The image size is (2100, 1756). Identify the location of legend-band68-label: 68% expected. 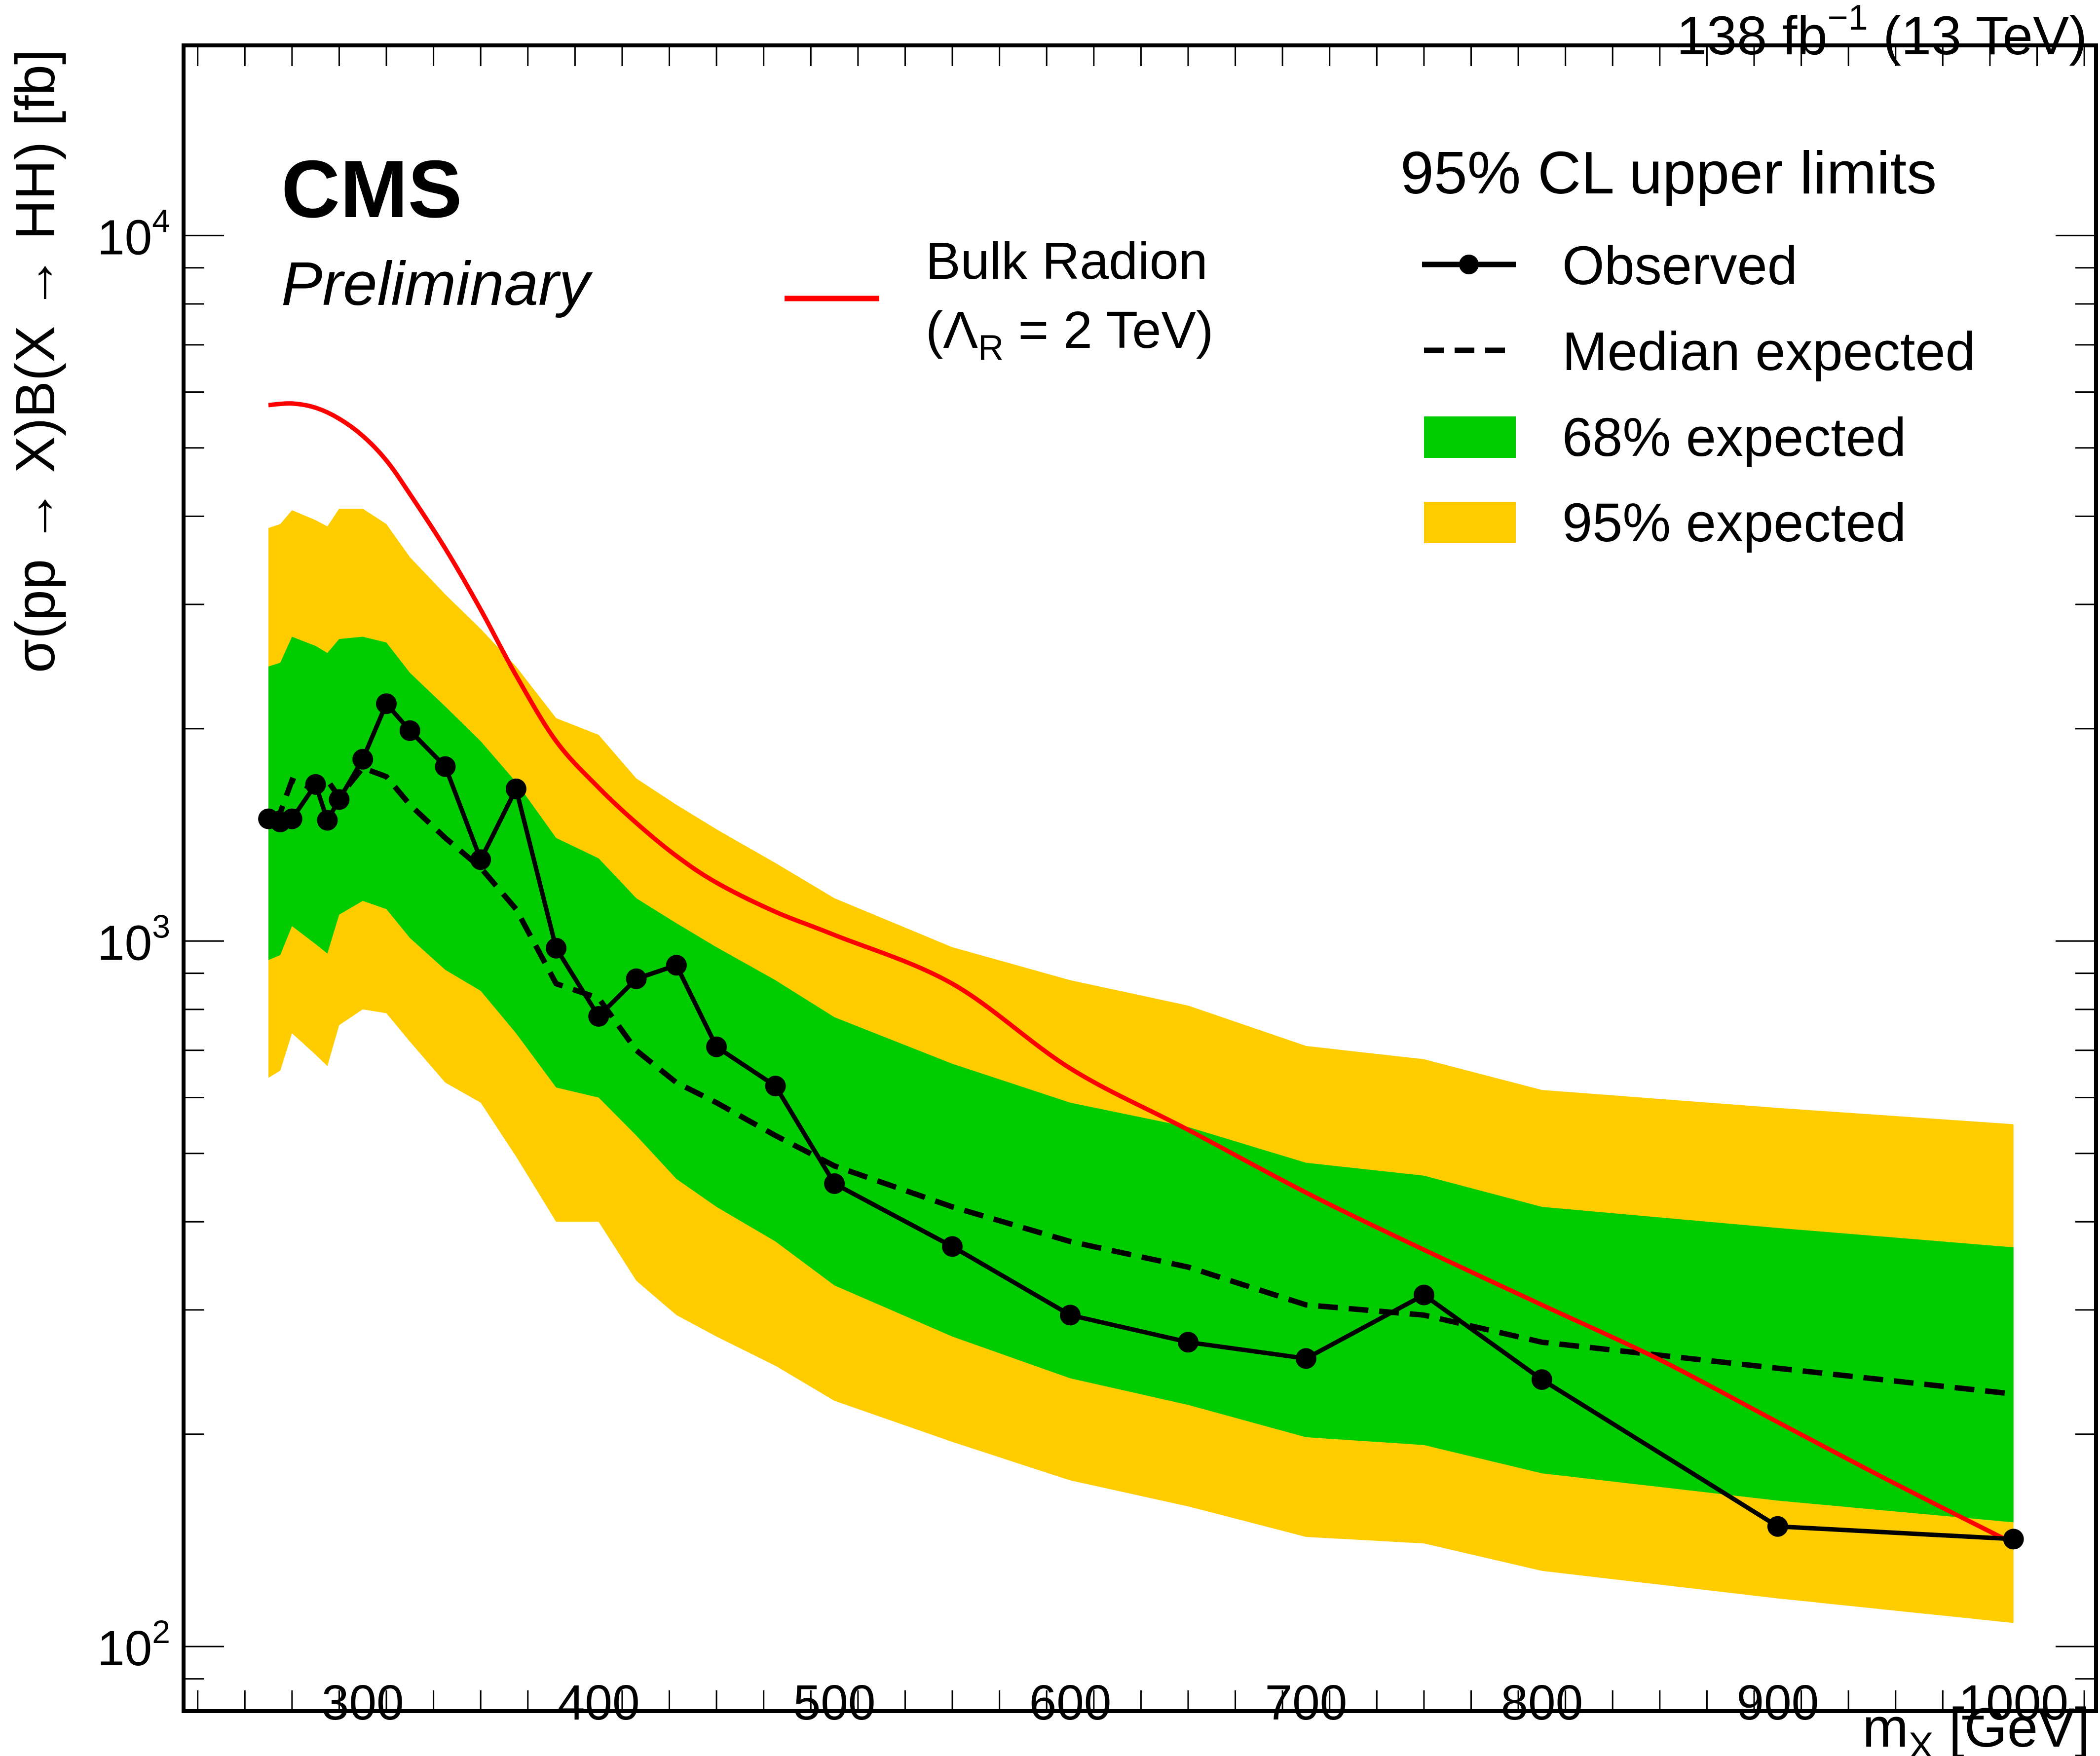
(1734, 437).